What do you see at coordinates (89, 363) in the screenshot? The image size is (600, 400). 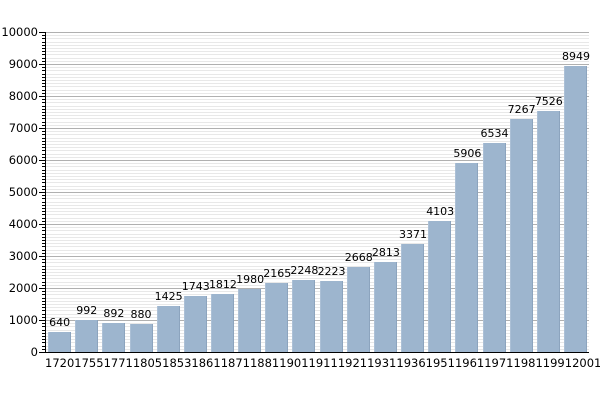 I see `x-axis-tick-label: 1755` at bounding box center [89, 363].